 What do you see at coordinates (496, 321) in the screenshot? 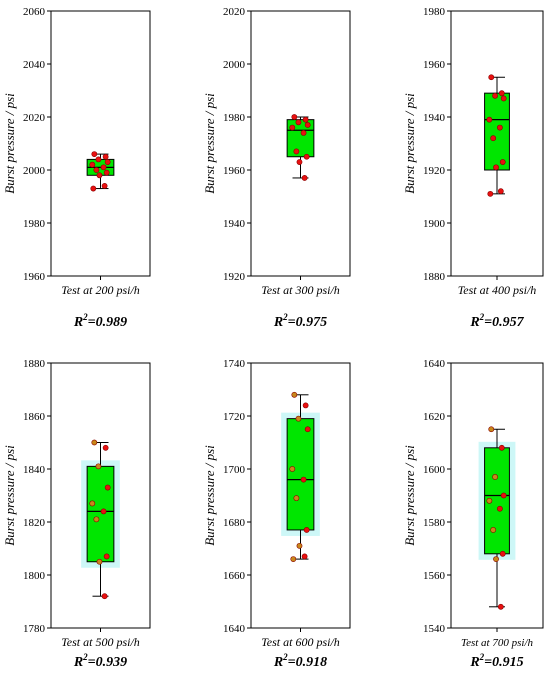
I see `r-squared-label: R2=0.957` at bounding box center [496, 321].